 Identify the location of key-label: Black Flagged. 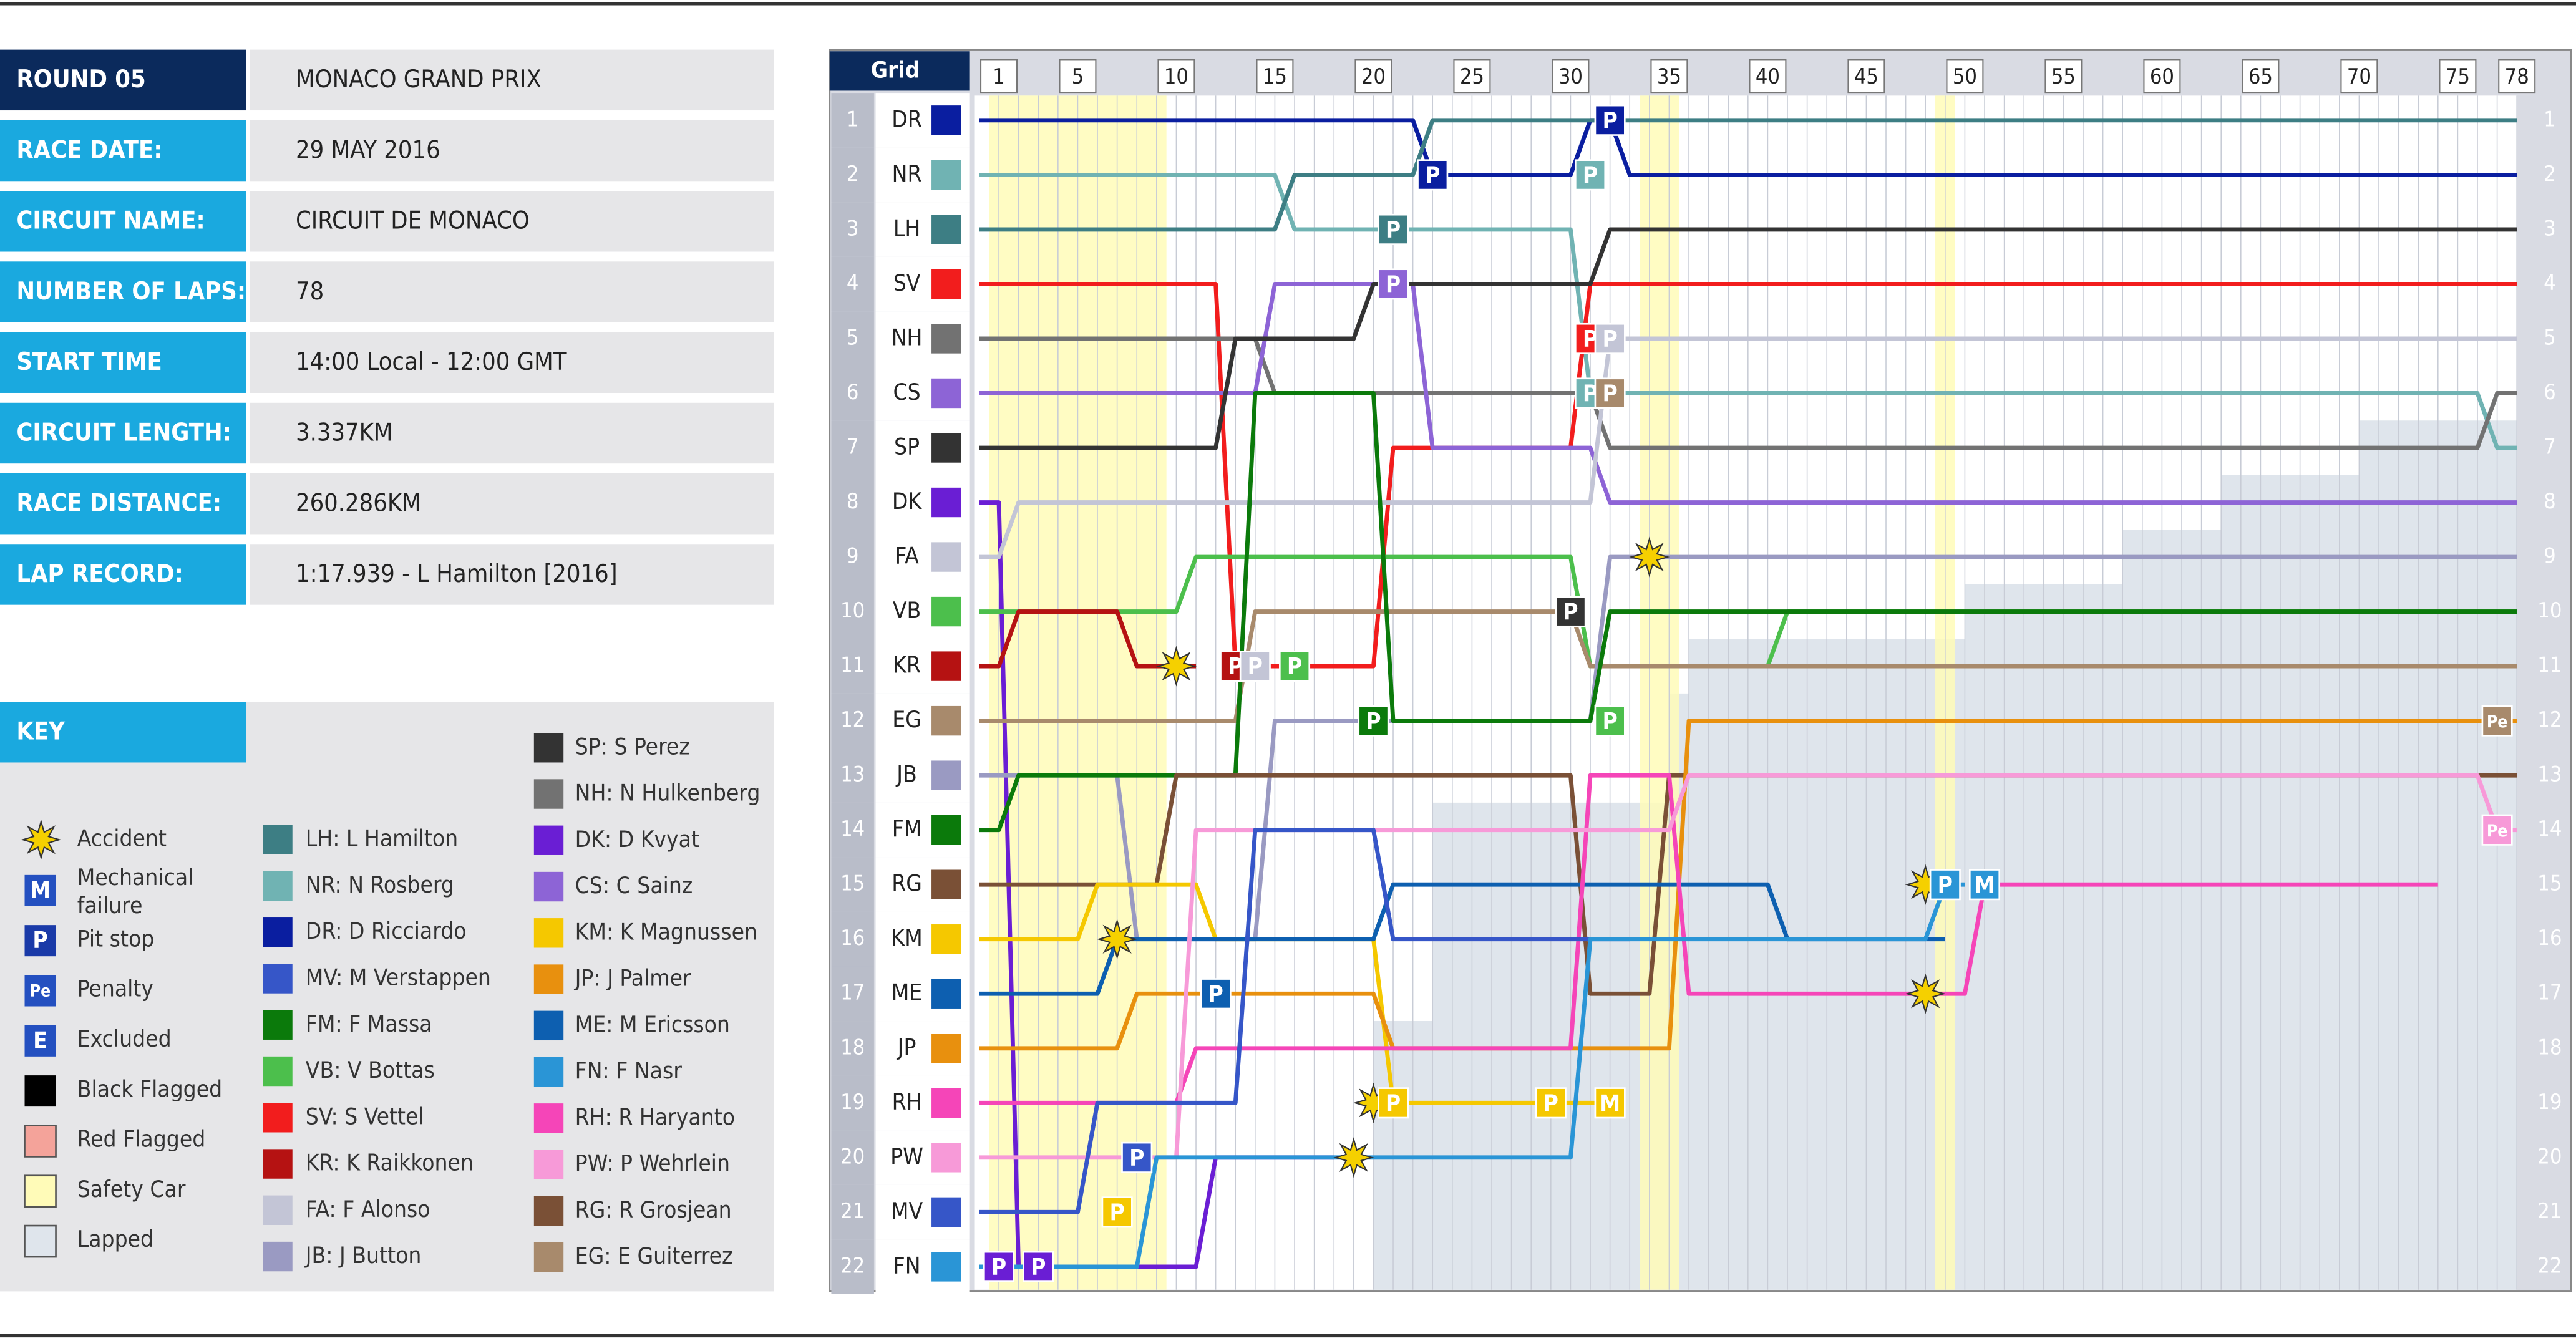
(149, 1088).